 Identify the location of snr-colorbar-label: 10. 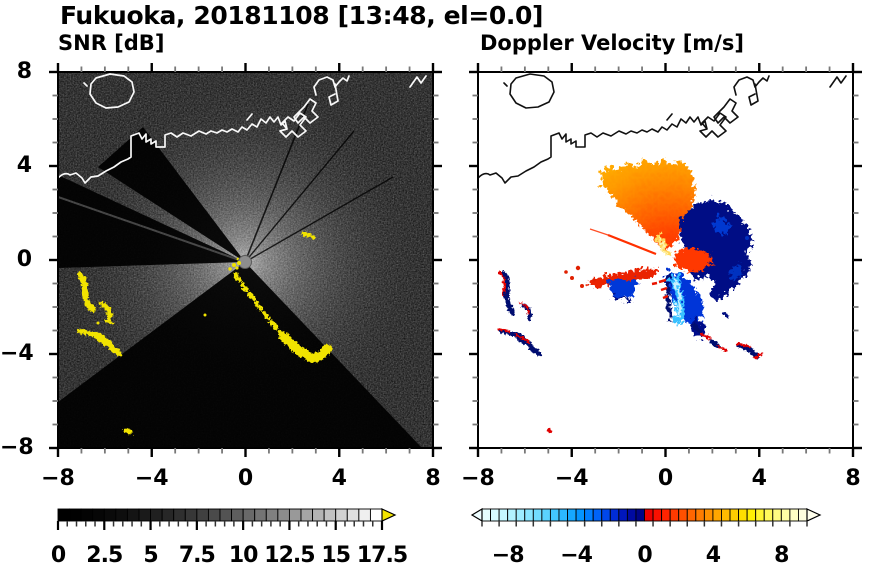
(243, 555).